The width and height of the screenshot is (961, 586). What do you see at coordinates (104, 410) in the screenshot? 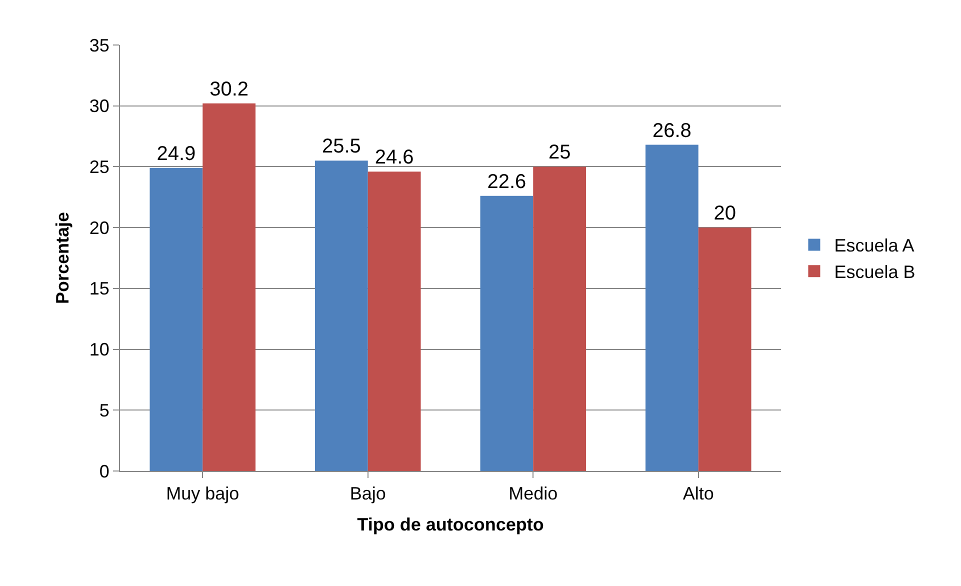
I see `y-tick-label: 5` at bounding box center [104, 410].